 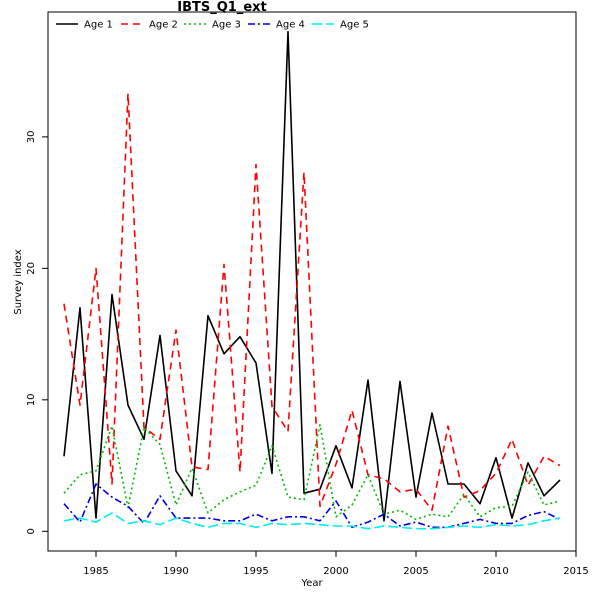 I want to click on legend-label-age-5: Age 5, so click(x=354, y=25).